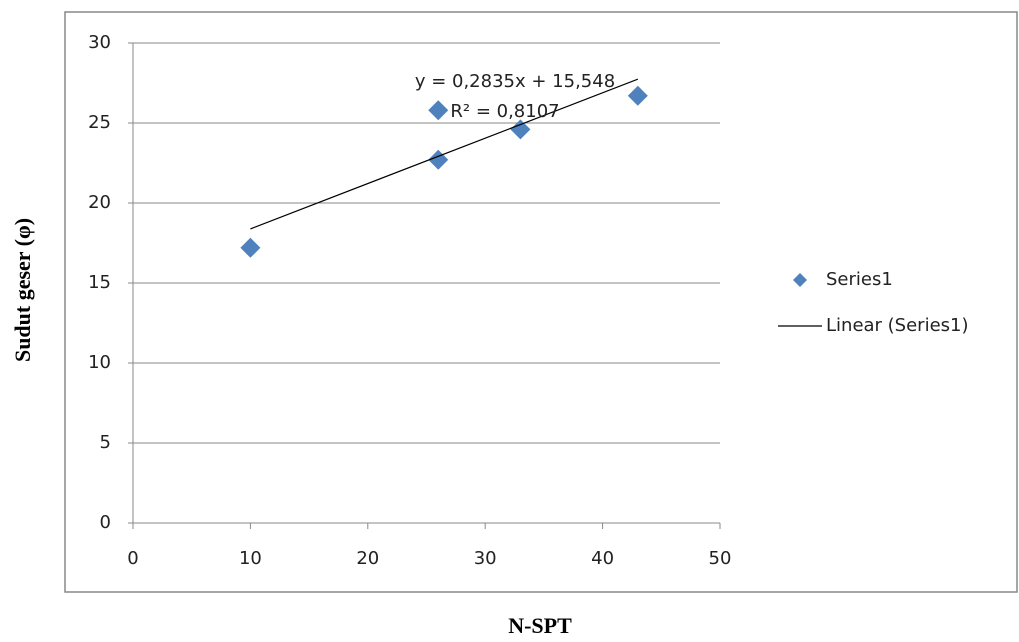 Image resolution: width=1019 pixels, height=642 pixels. I want to click on y-tick-label: 5, so click(105, 442).